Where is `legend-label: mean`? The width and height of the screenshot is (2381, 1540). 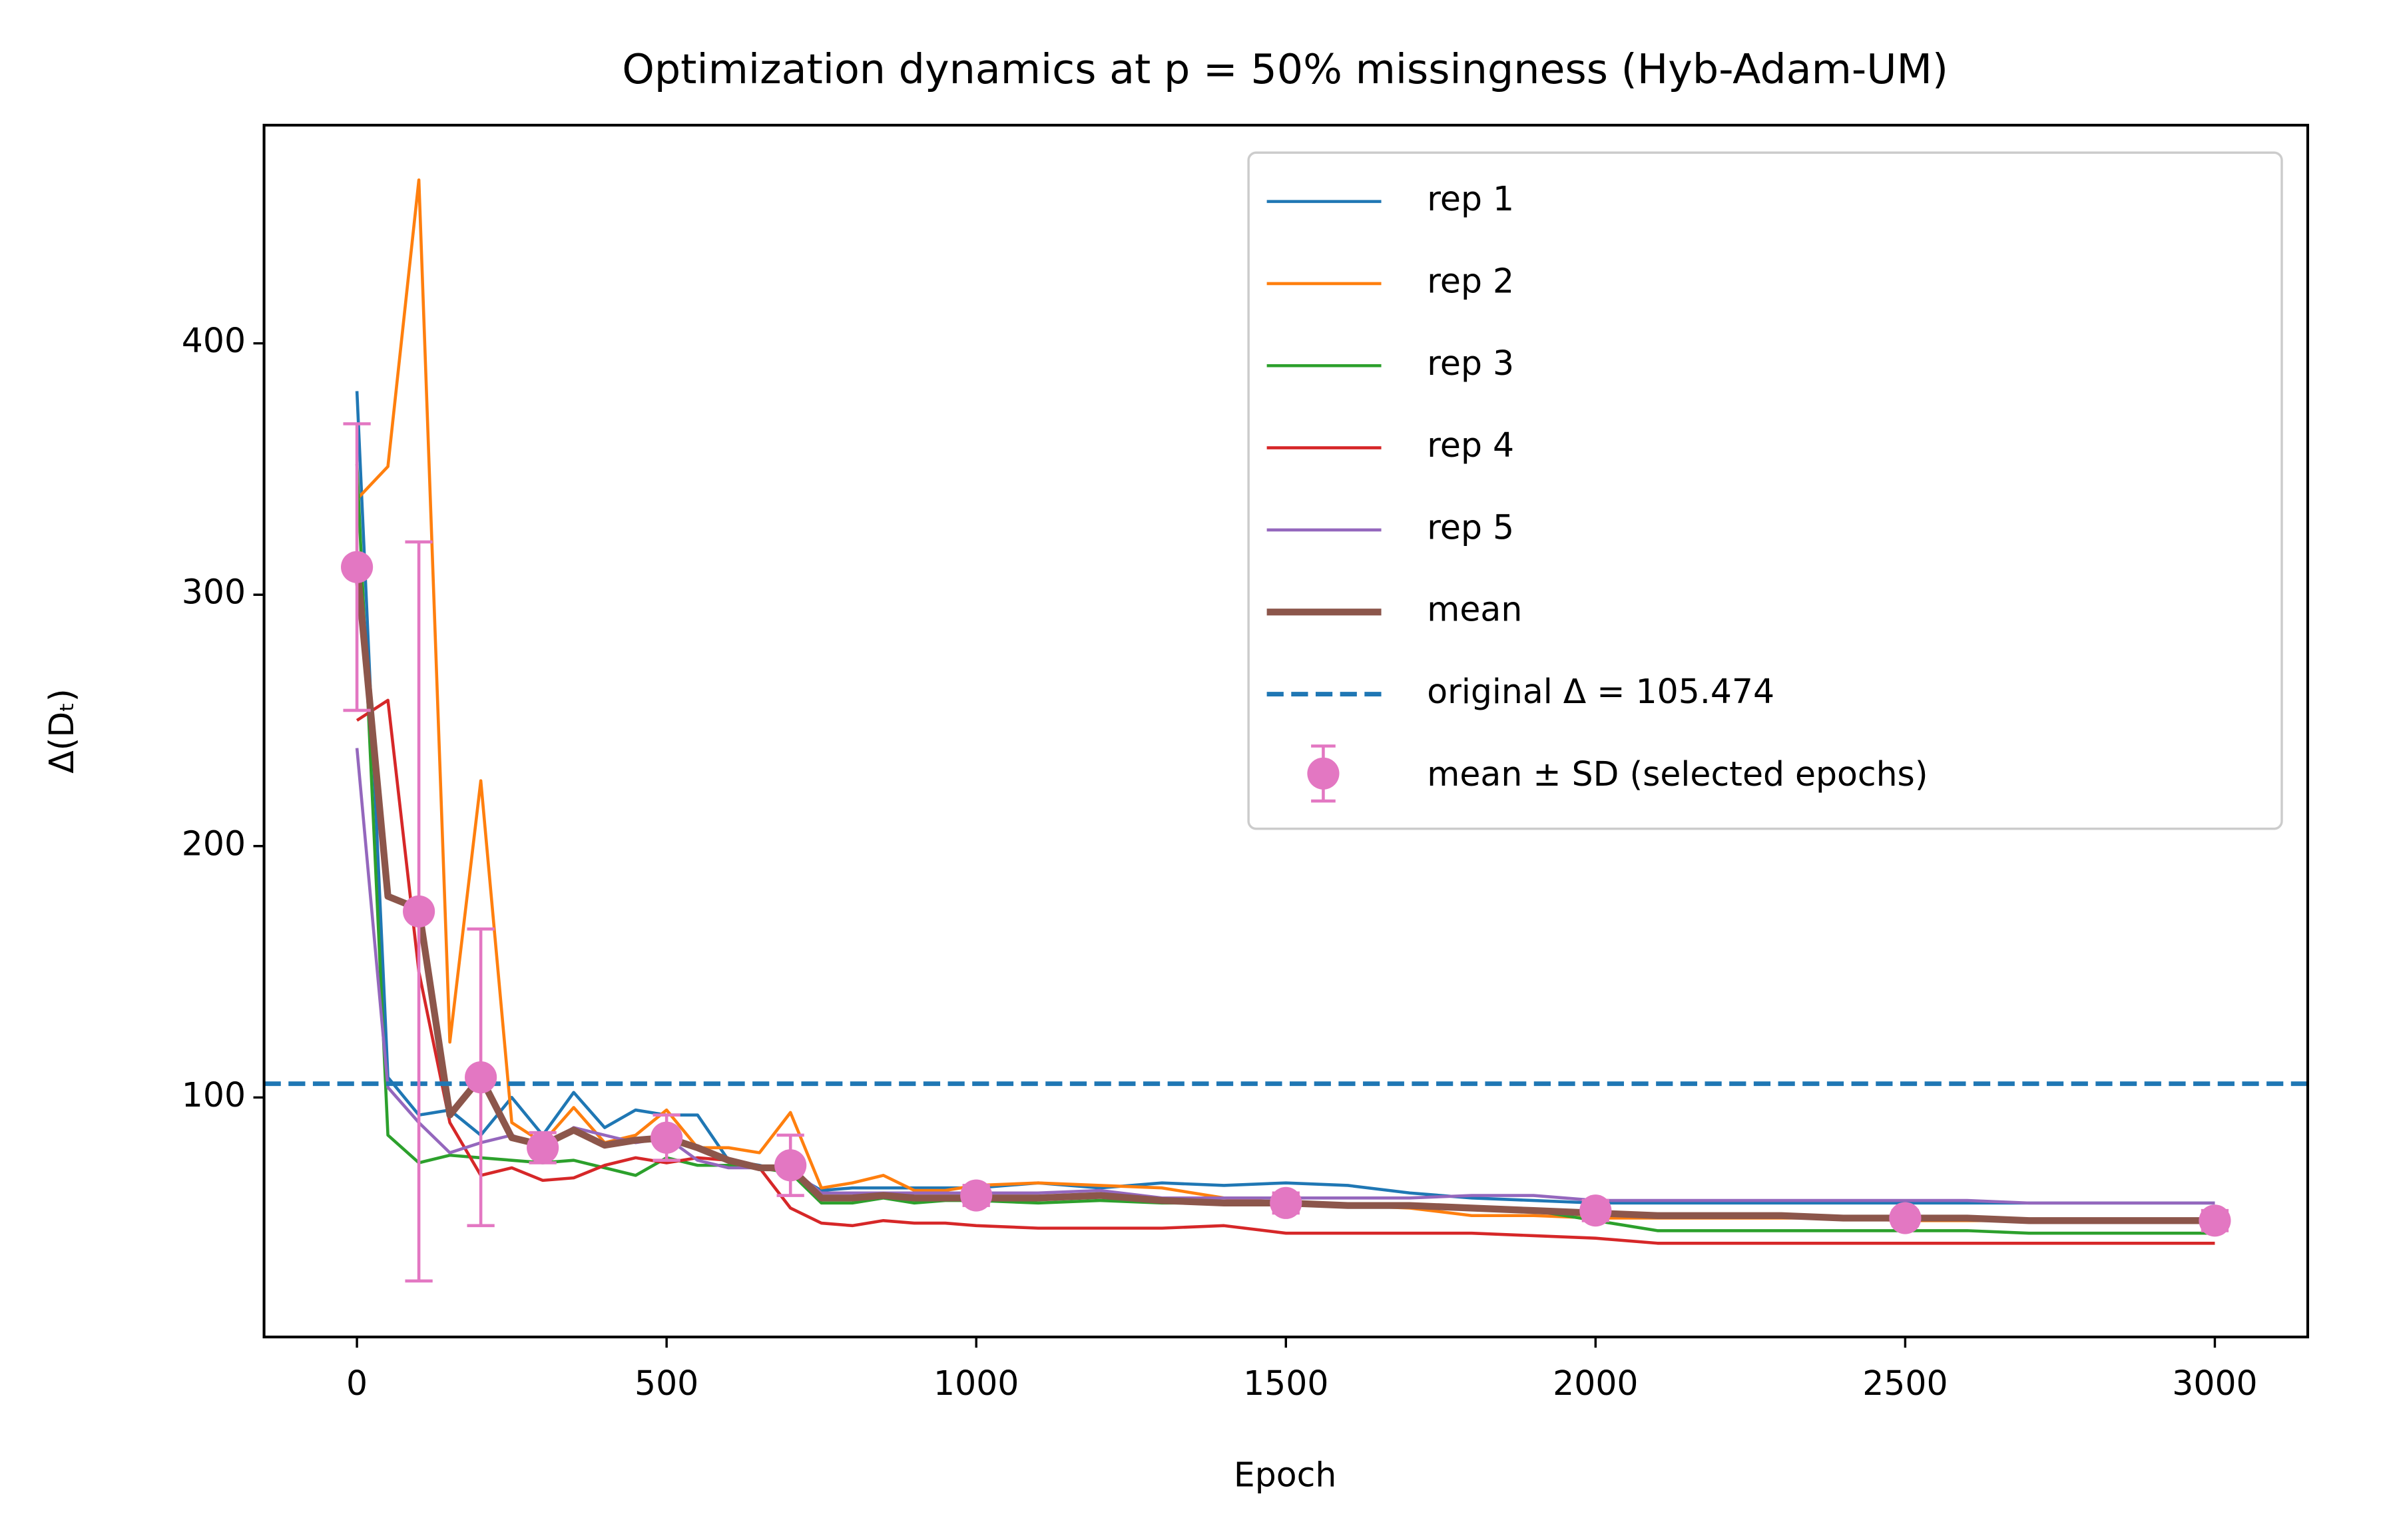 legend-label: mean is located at coordinates (1474, 609).